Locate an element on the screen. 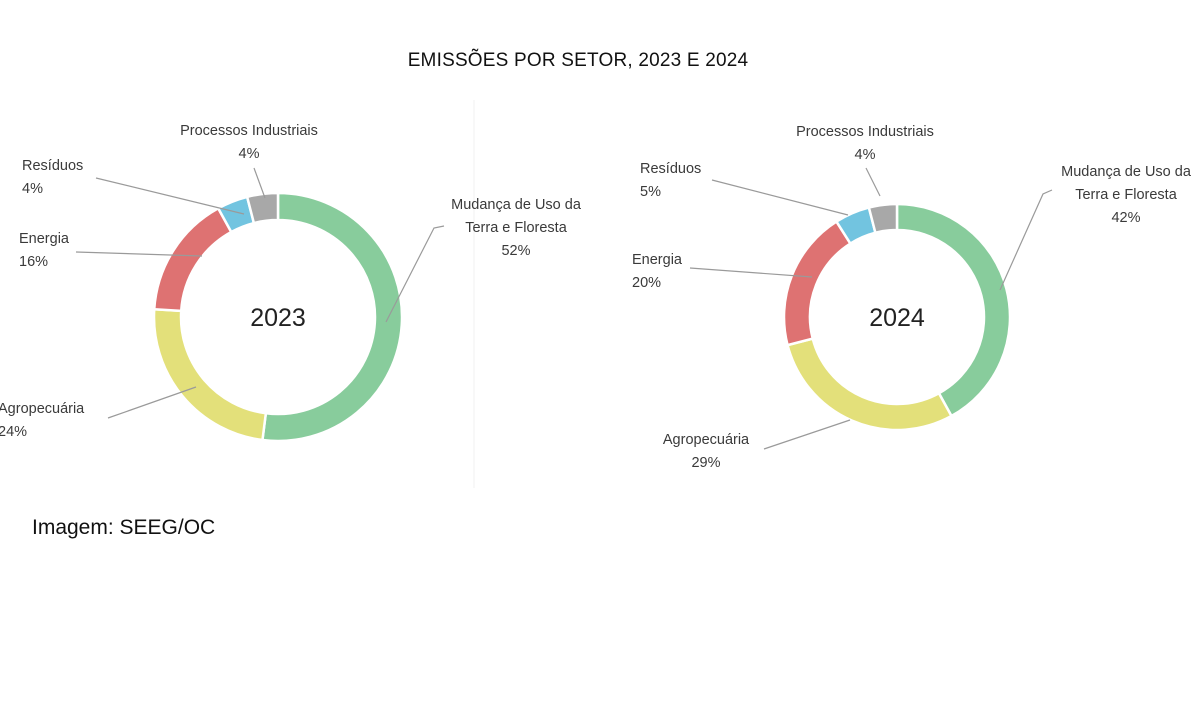  slice-label-energia: Energia 20% is located at coordinates (657, 271).